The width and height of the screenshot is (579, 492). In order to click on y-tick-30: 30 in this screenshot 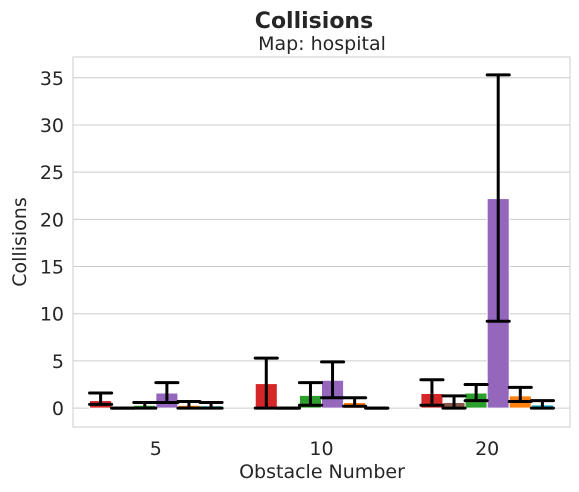, I will do `click(52, 126)`.